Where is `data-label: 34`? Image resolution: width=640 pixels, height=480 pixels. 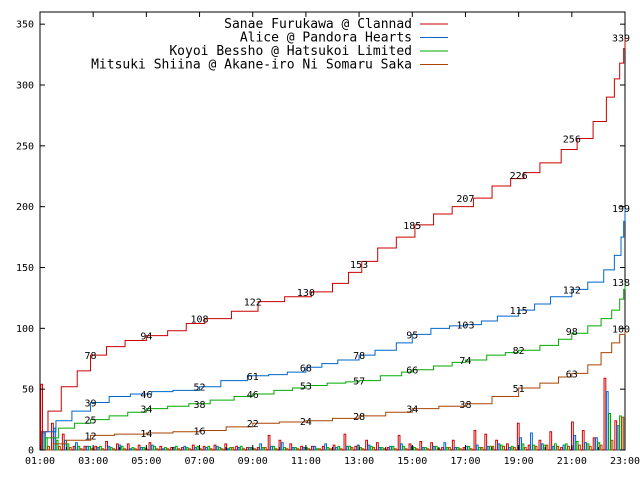 data-label: 34 is located at coordinates (412, 410).